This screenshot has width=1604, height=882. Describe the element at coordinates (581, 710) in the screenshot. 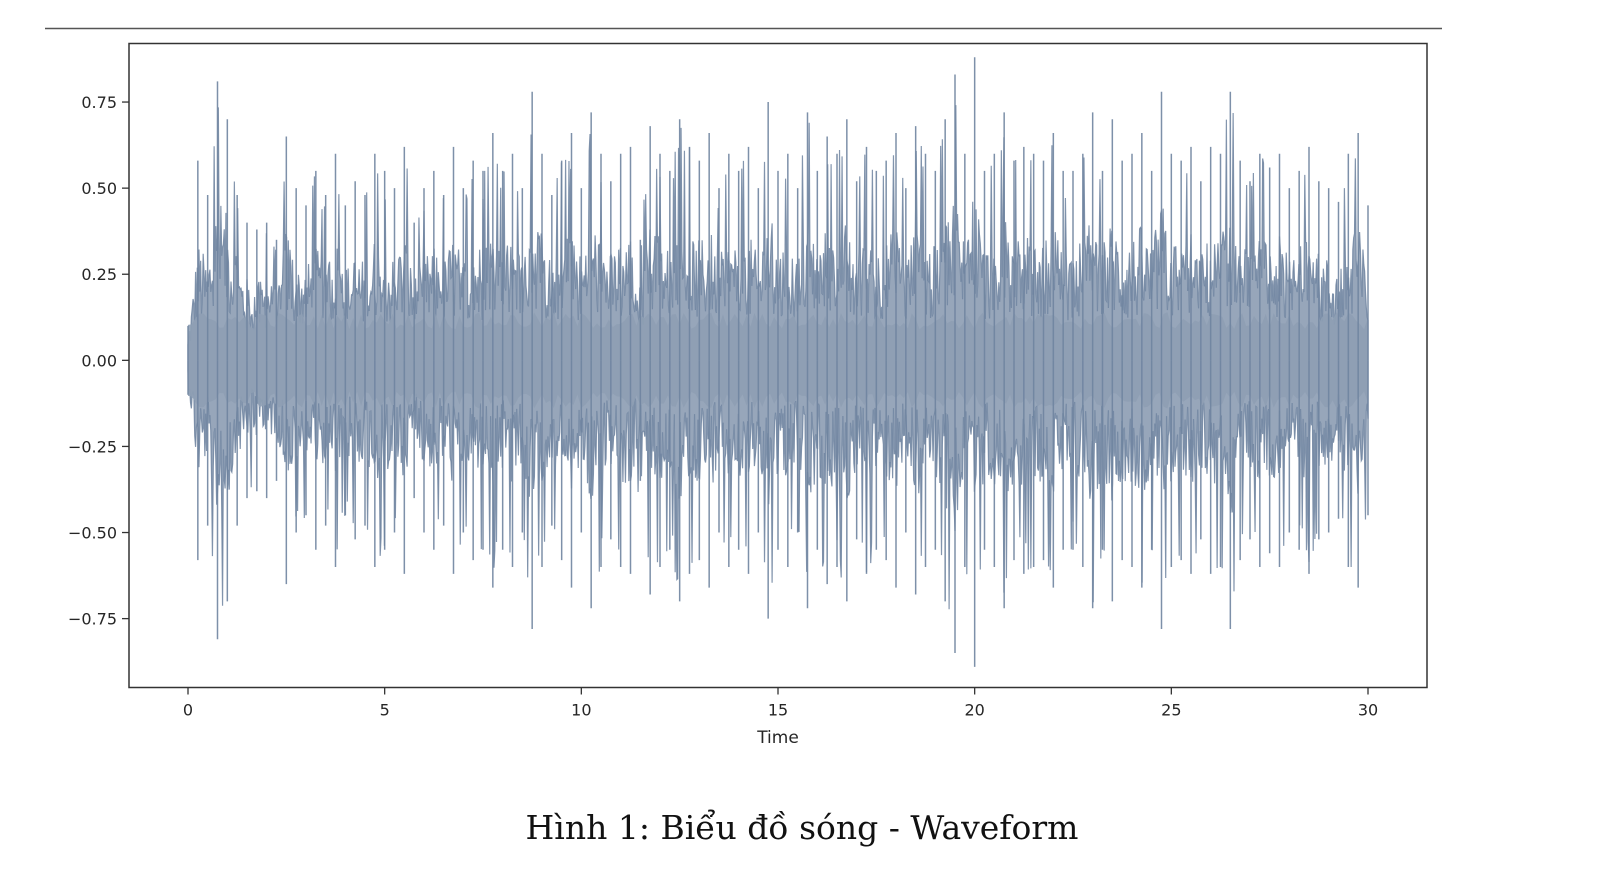

I see `x-tick-label: 10` at that location.